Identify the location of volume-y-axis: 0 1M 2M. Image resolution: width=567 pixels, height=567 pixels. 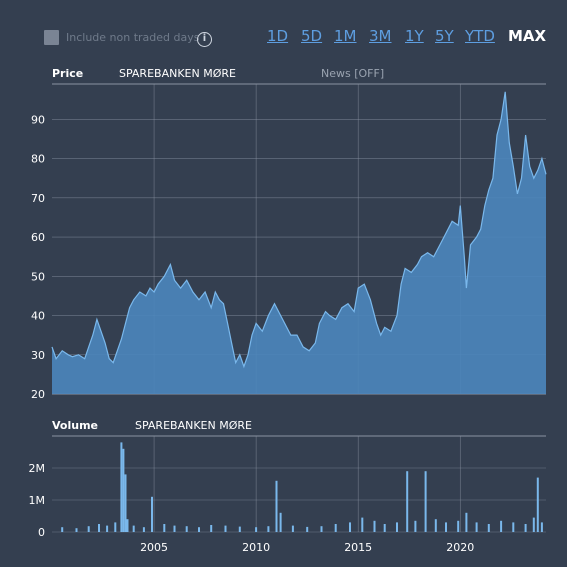
(37, 500).